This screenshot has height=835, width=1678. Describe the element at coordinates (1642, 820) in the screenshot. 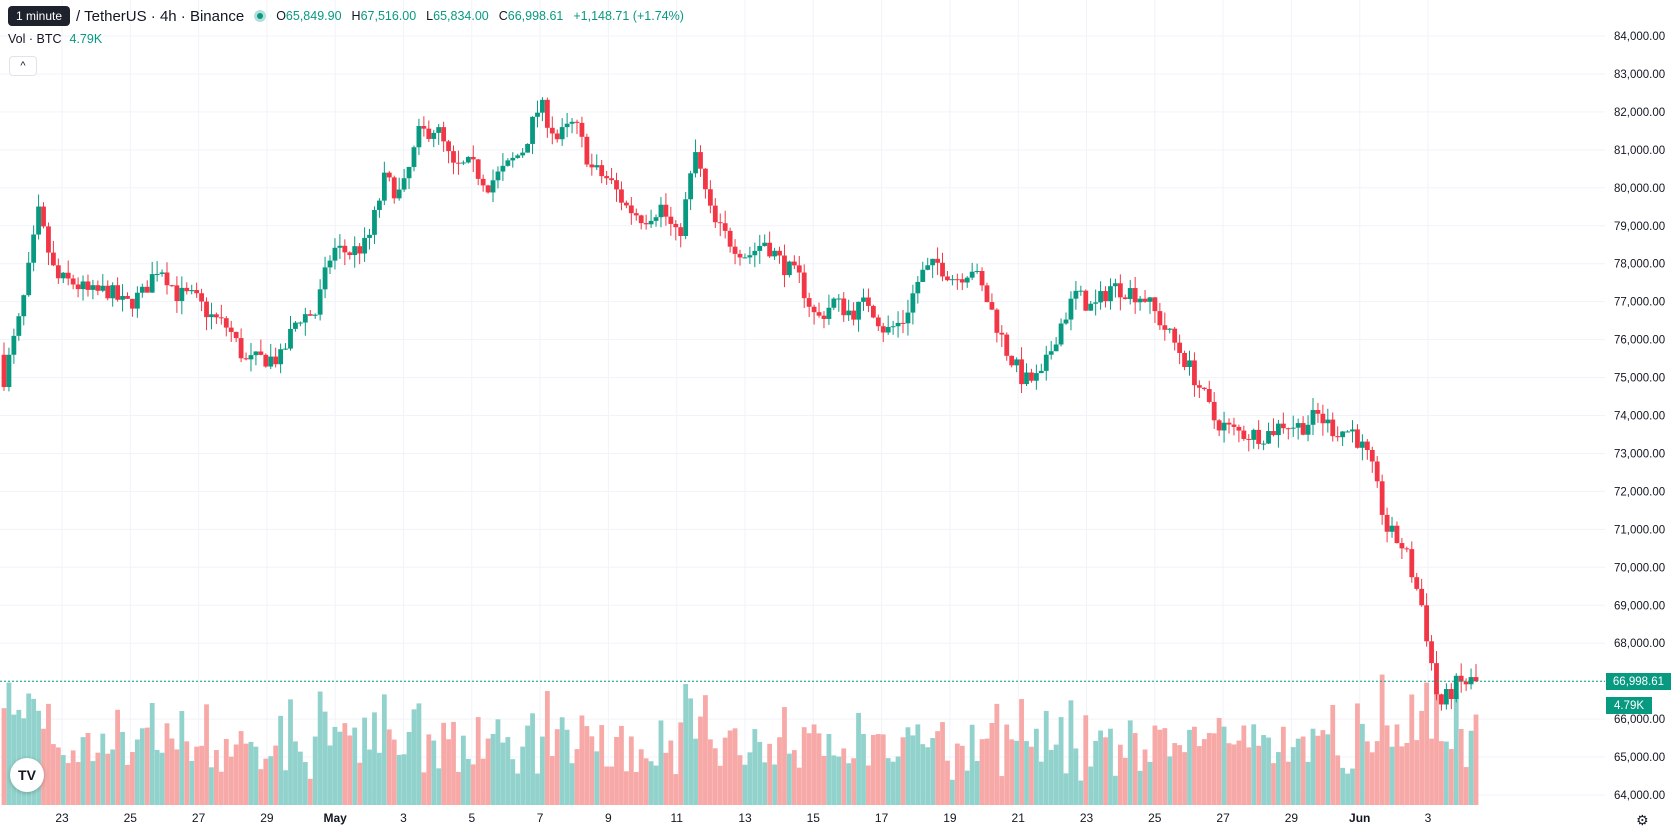

I see `gear-icon: ⚙` at that location.